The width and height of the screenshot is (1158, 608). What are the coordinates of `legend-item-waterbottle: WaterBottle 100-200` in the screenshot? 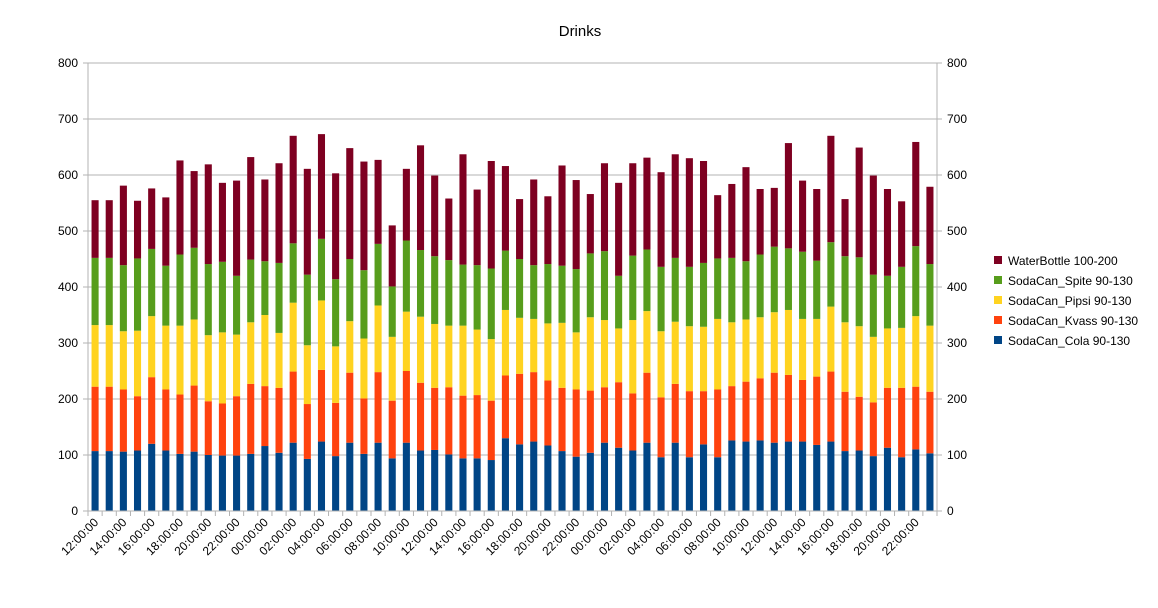 It's located at (1056, 261).